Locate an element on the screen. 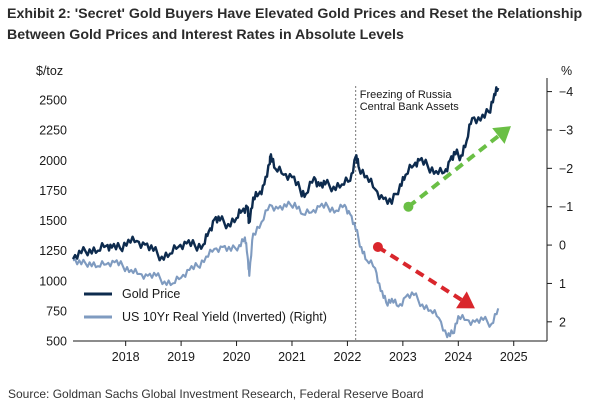  right-axis-ticks: 2 1 0 −1 −2 −3 −4 is located at coordinates (560, 207).